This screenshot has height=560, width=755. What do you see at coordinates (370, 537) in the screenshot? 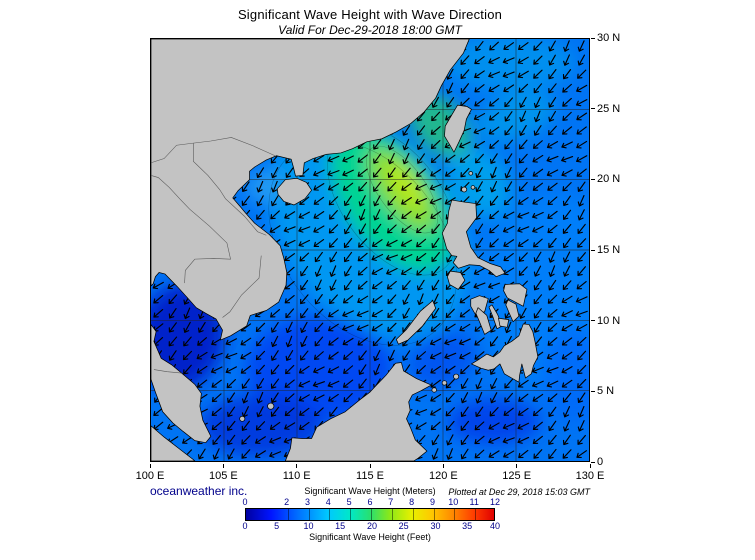
I see `legend-title-feet: Significant Wave Height (Feet)` at bounding box center [370, 537].